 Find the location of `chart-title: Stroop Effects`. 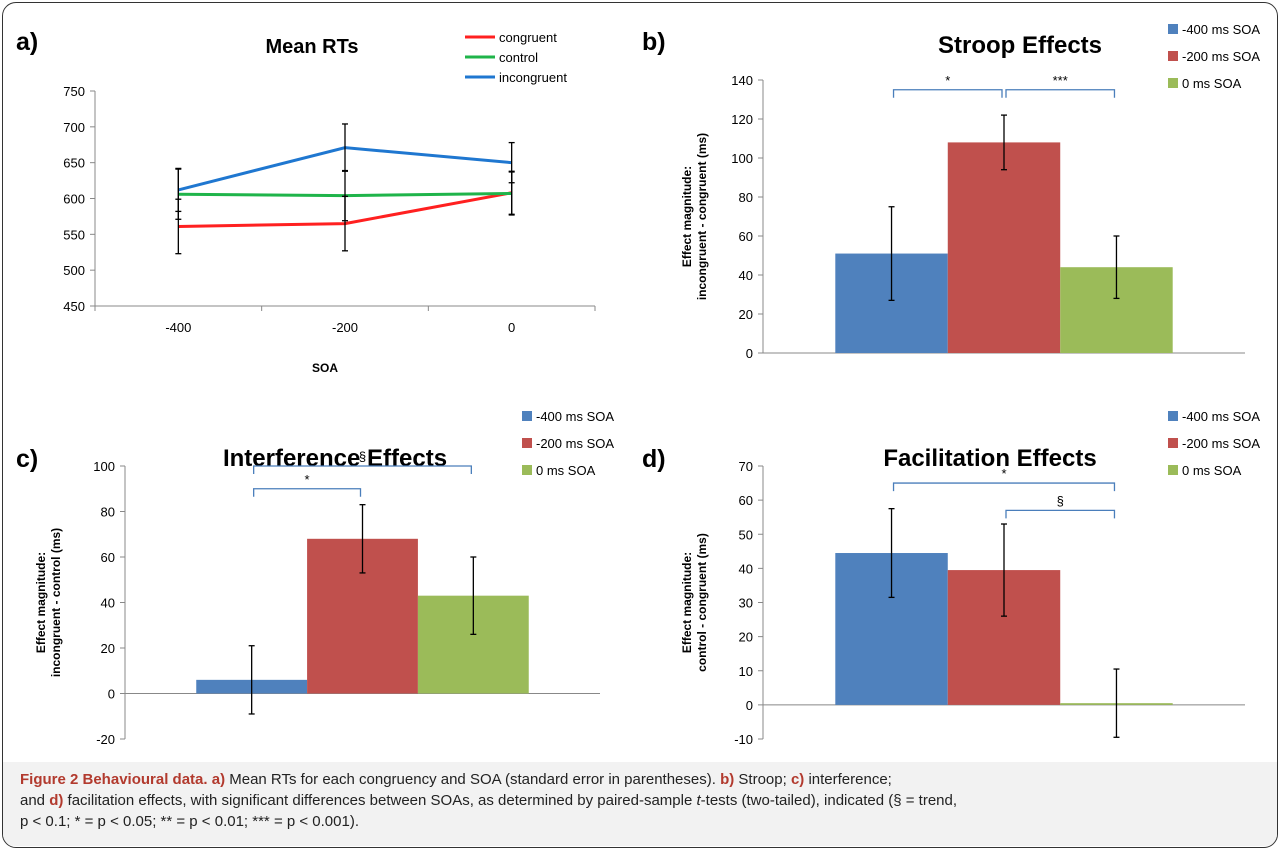

chart-title: Stroop Effects is located at coordinates (1020, 45).